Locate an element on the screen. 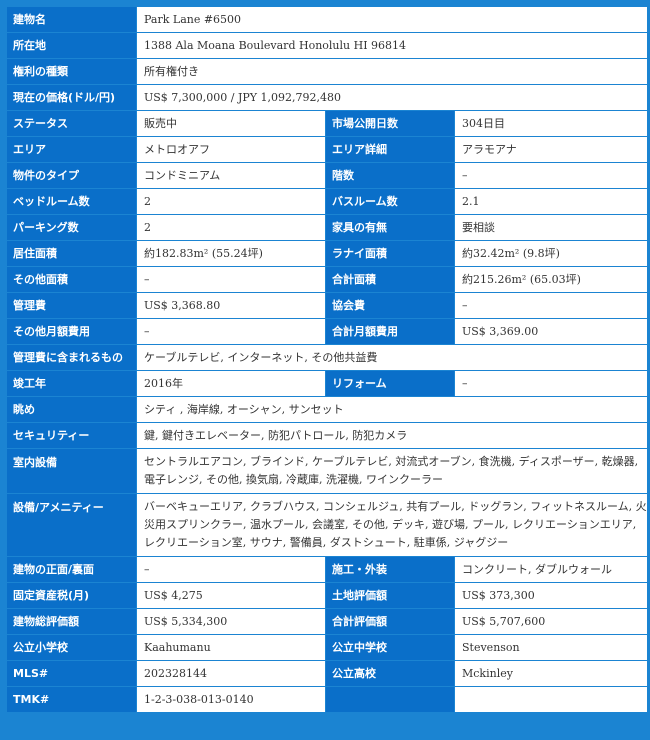  interior-label: 室内設備 is located at coordinates (71, 471).